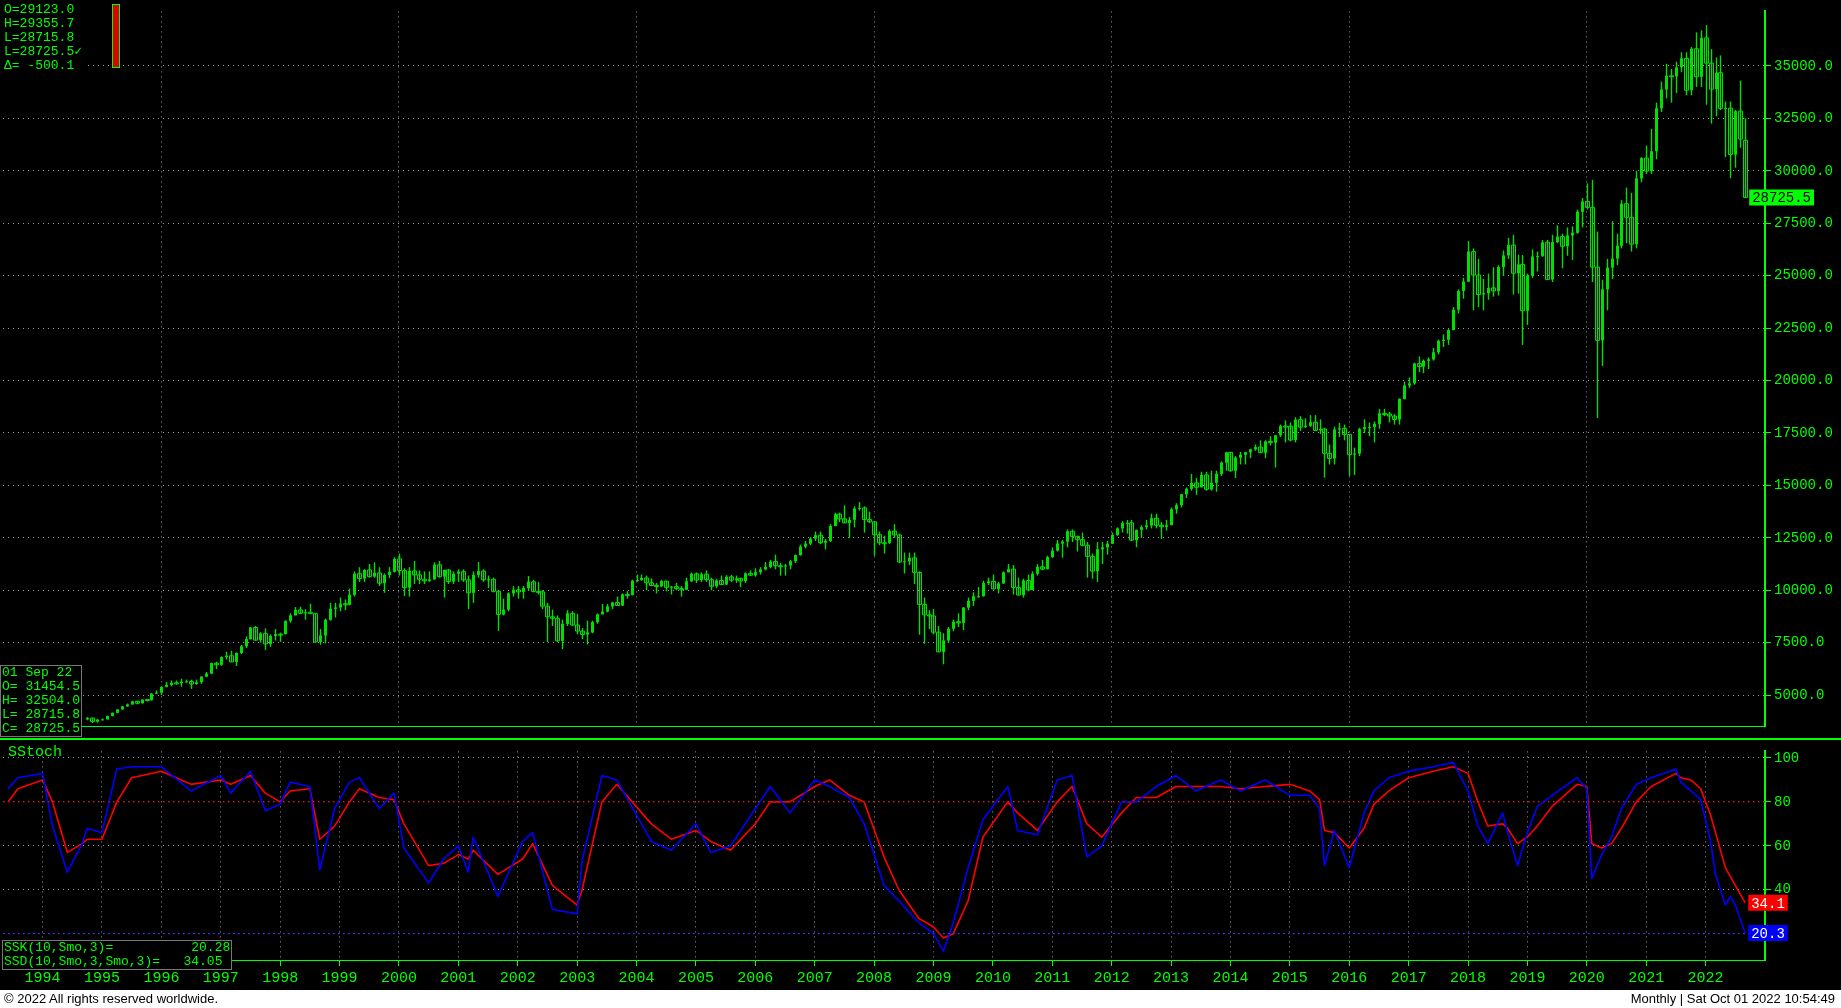 Image resolution: width=1841 pixels, height=1008 pixels. Describe the element at coordinates (40, 65) in the screenshot. I see `annotation: Δ= -500.1` at that location.